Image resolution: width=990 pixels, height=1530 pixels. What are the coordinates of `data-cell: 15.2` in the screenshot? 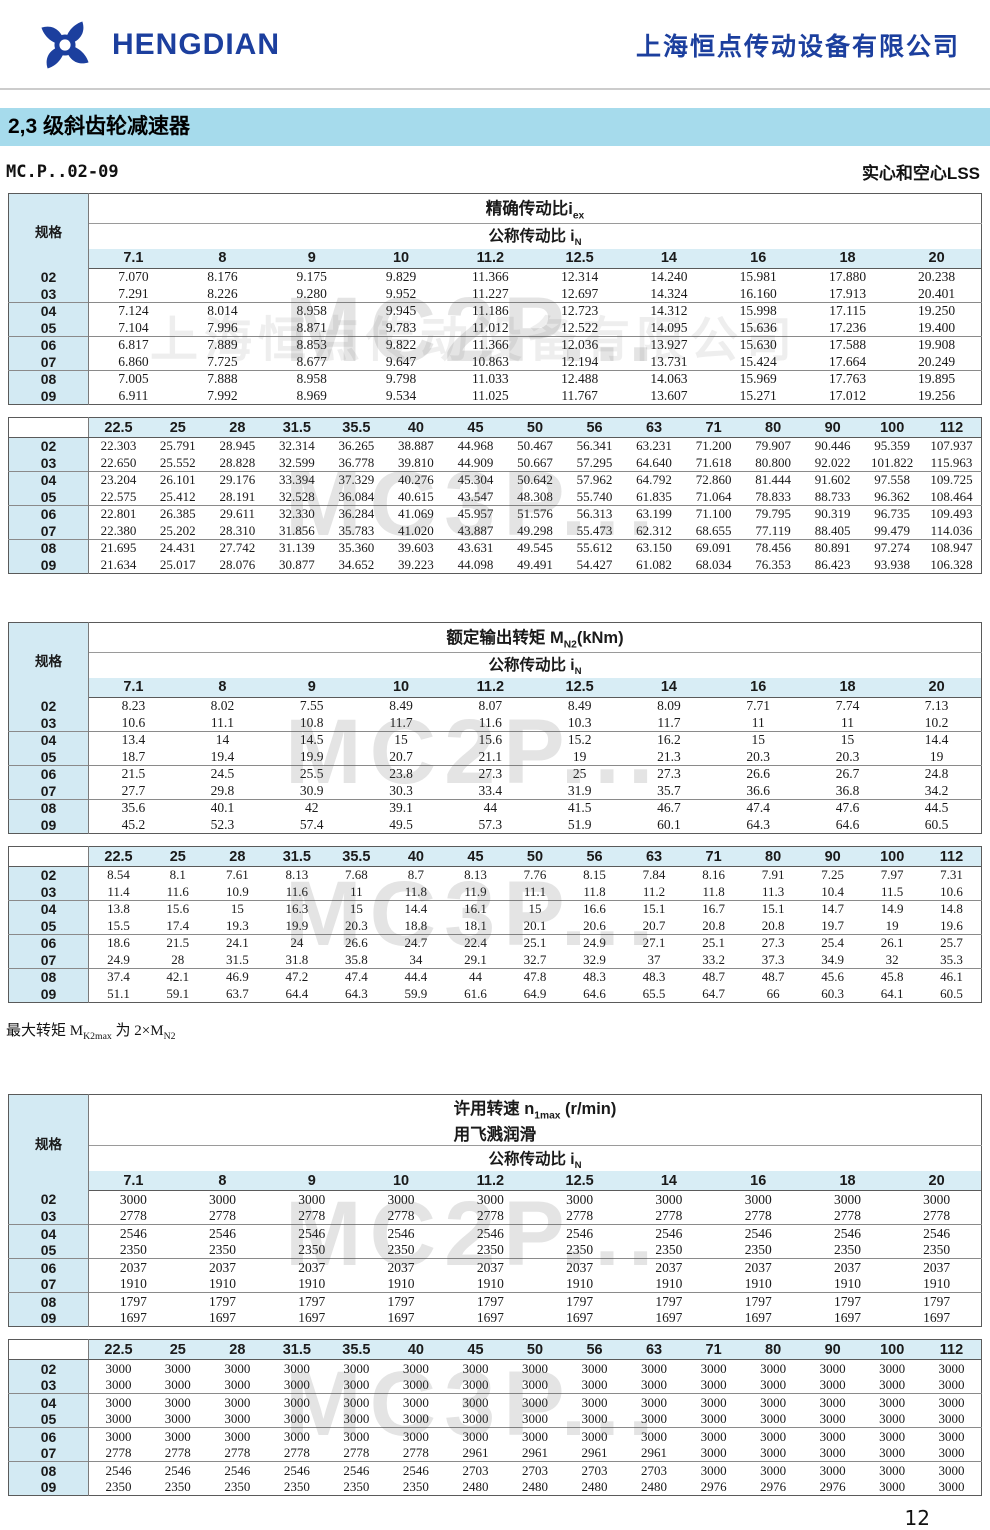 It's located at (579, 740).